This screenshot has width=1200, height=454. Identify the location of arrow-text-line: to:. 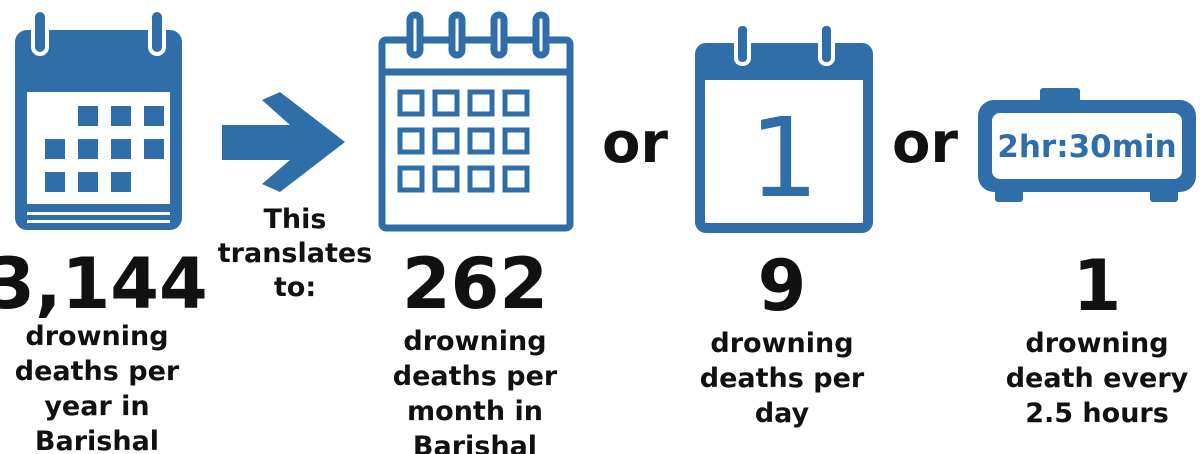
(295, 287).